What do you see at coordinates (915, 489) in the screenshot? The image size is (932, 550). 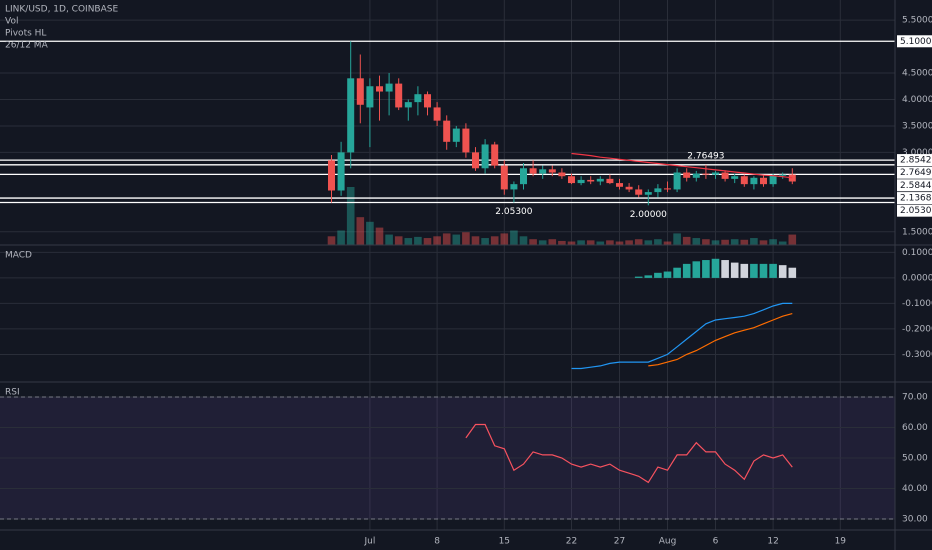 I see `y-tick-label: 40.00` at bounding box center [915, 489].